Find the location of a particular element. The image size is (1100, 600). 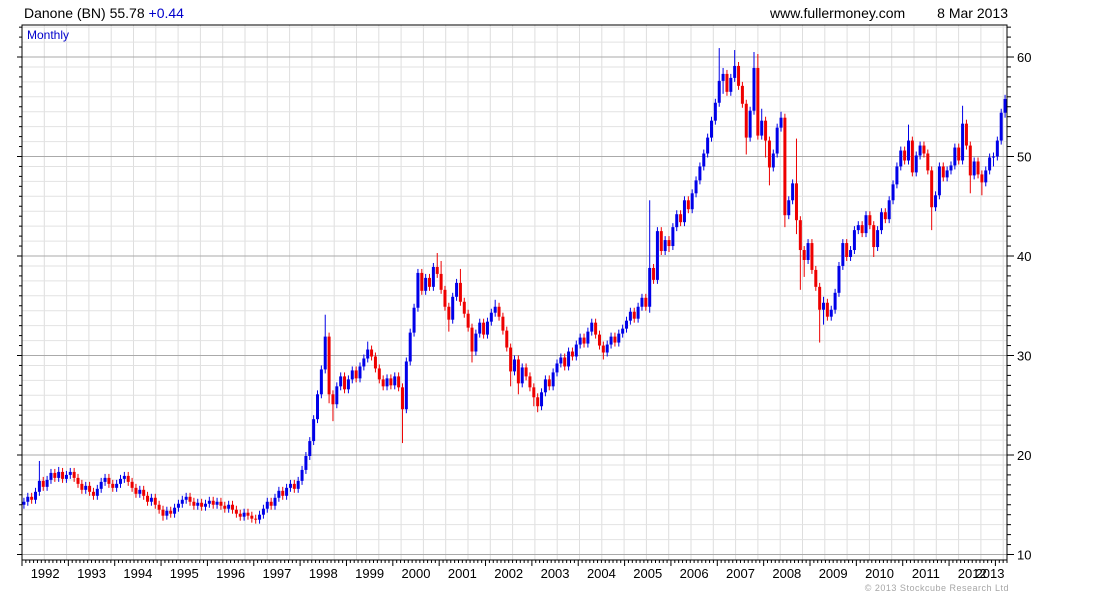

svg-text: 2010 is located at coordinates (879, 573).